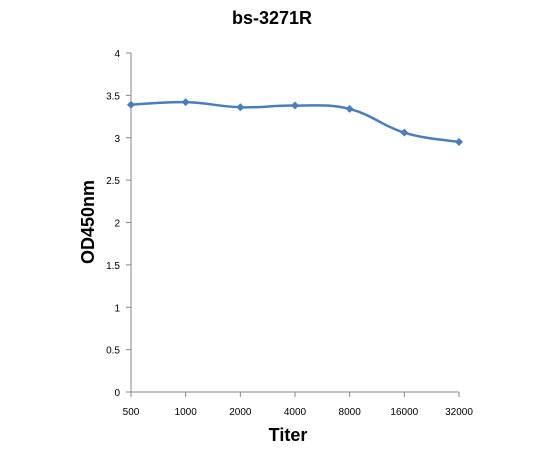 The image size is (559, 457). Describe the element at coordinates (117, 393) in the screenshot. I see `y-tick-label: 0` at that location.